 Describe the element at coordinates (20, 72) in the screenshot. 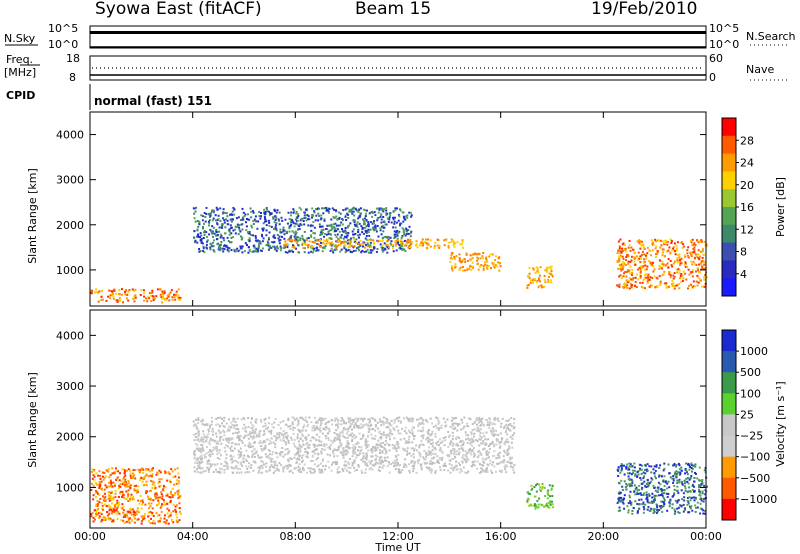

I see `freq-unit-label: [MHz]` at that location.